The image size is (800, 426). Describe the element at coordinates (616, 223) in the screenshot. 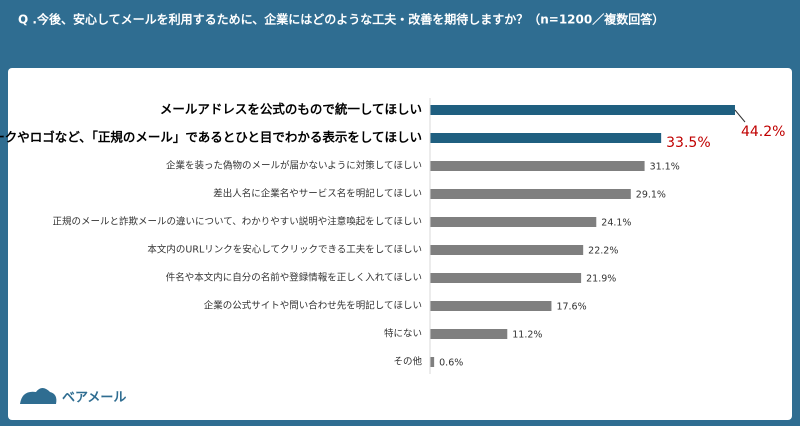

I see `value-label: 24.1%` at that location.